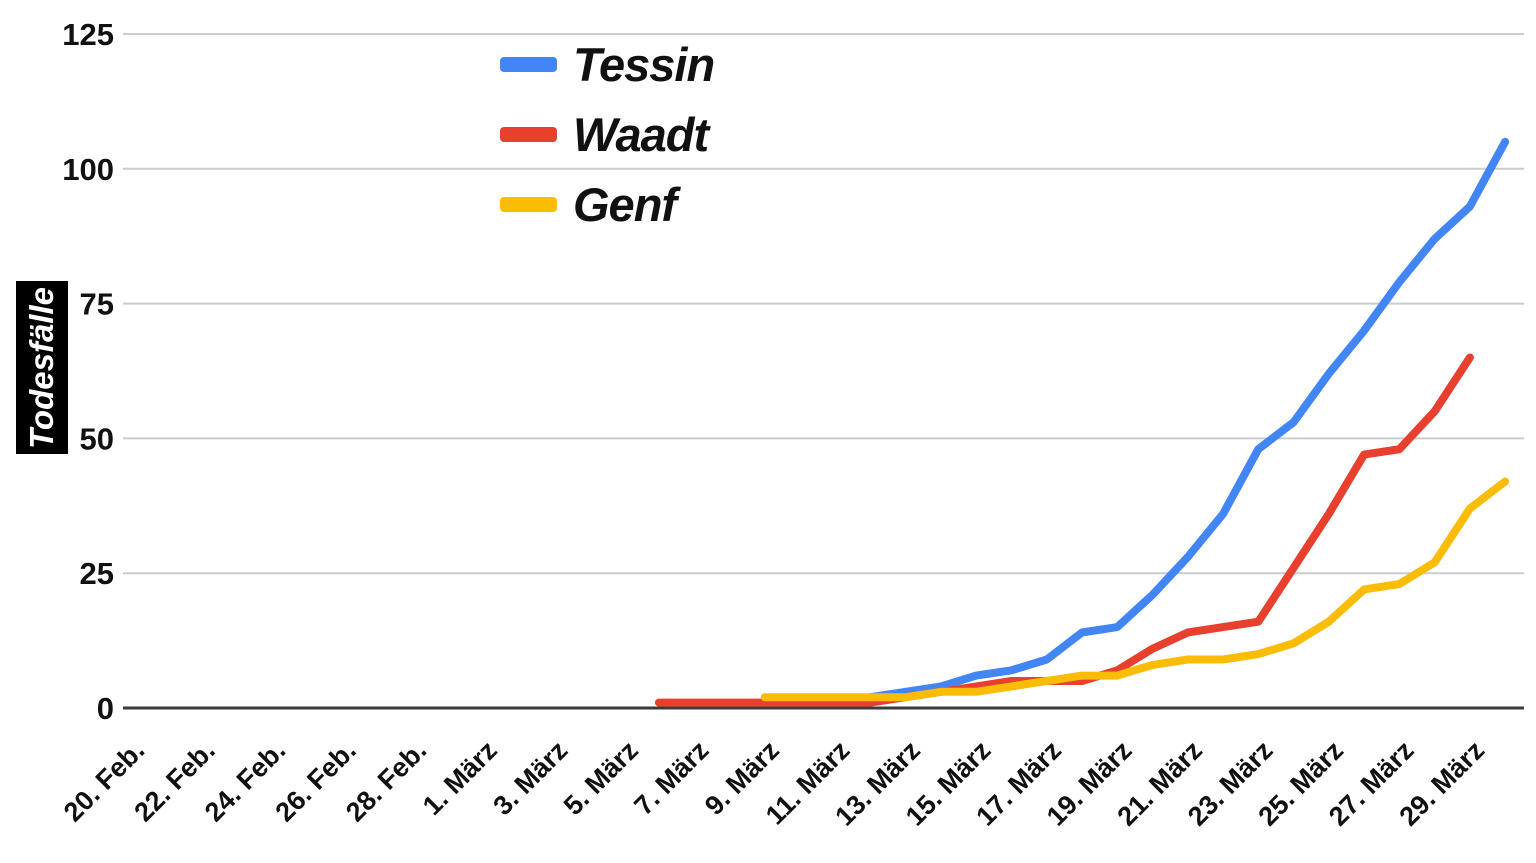  Describe the element at coordinates (601, 778) in the screenshot. I see `x-tick-label: 5. März` at that location.